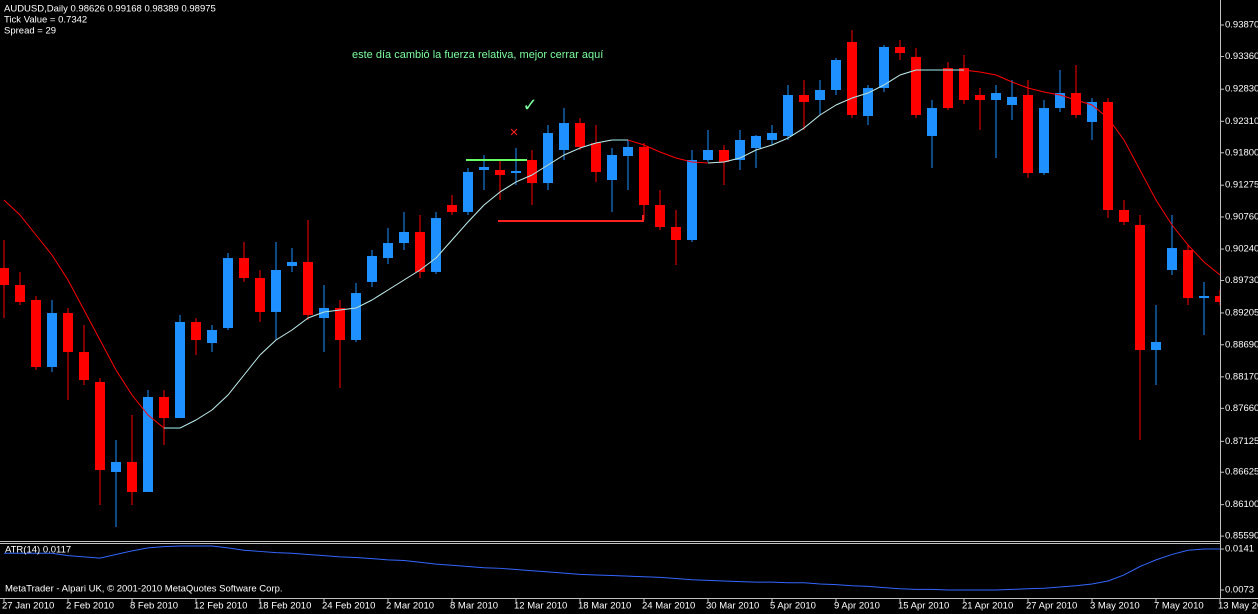 This screenshot has width=1258, height=614. What do you see at coordinates (1241, 185) in the screenshot?
I see `y-tick-label: 0.91275` at bounding box center [1241, 185].